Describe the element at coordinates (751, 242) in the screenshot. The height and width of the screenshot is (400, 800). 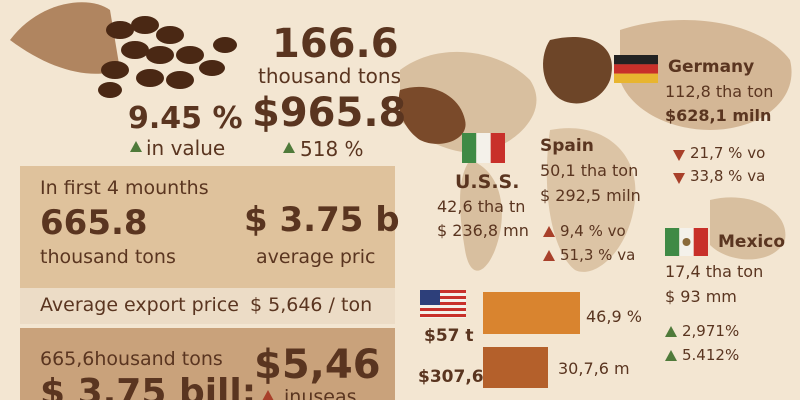
I see `market-name: Mexico` at that location.